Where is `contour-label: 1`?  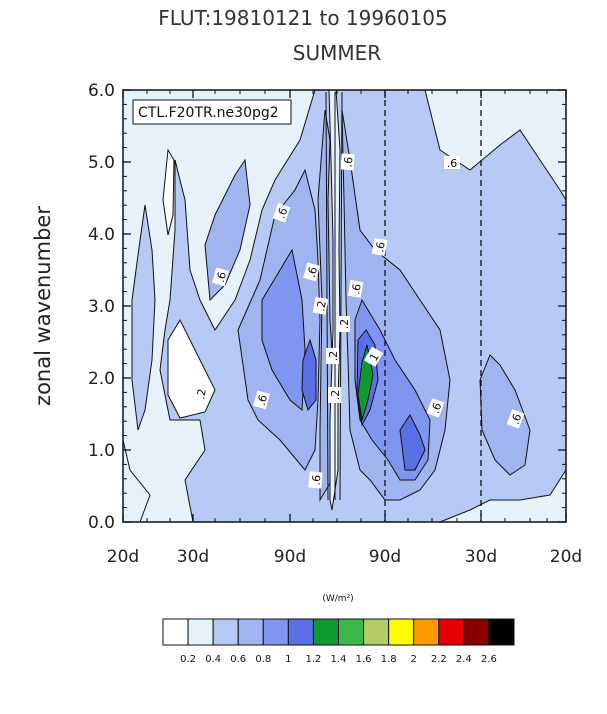
contour-label: 1 is located at coordinates (373, 356).